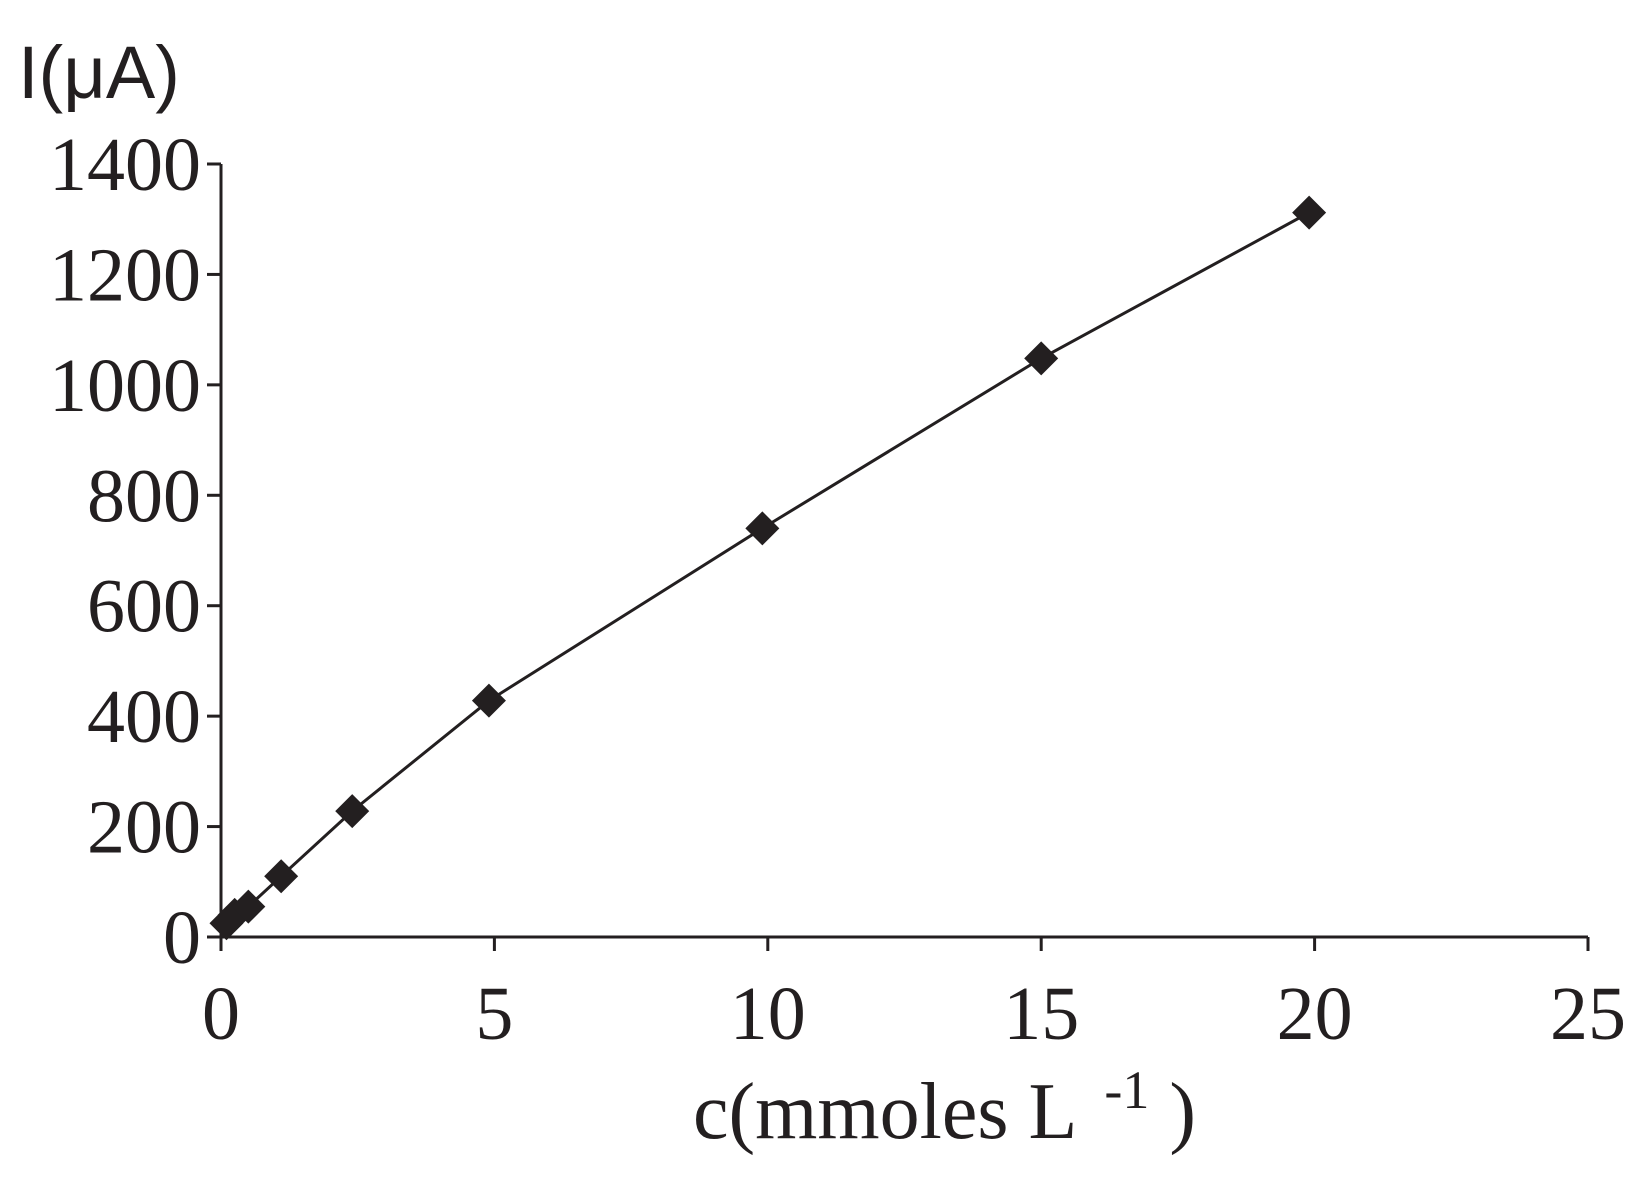 This screenshot has height=1179, width=1637. I want to click on y-tick-label: 200, so click(144, 828).